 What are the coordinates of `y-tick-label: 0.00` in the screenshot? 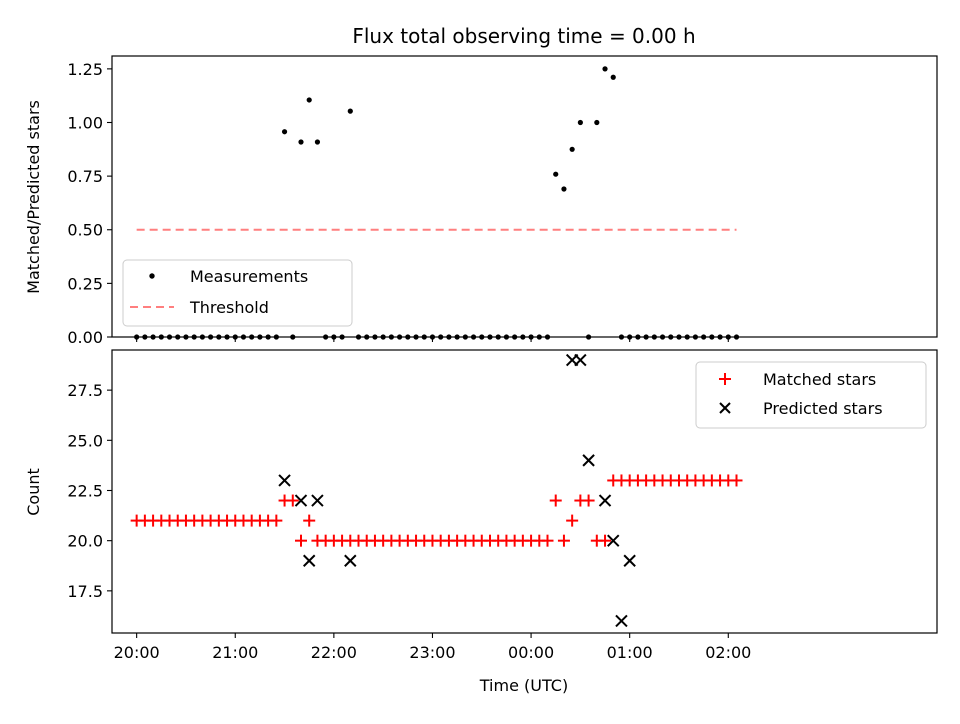 It's located at (85, 337).